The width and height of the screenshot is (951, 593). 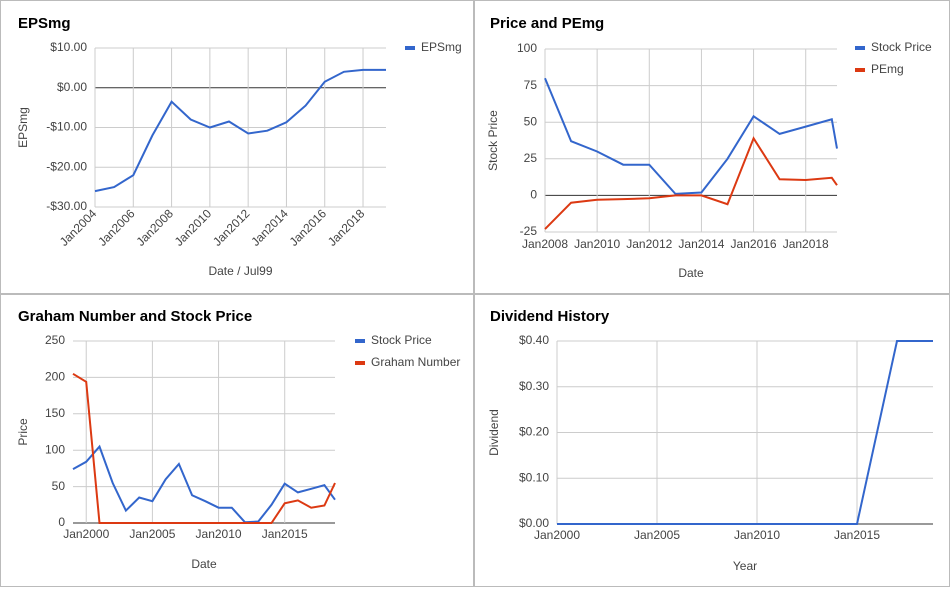 I want to click on legend-label: Graham Number, so click(x=415, y=362).